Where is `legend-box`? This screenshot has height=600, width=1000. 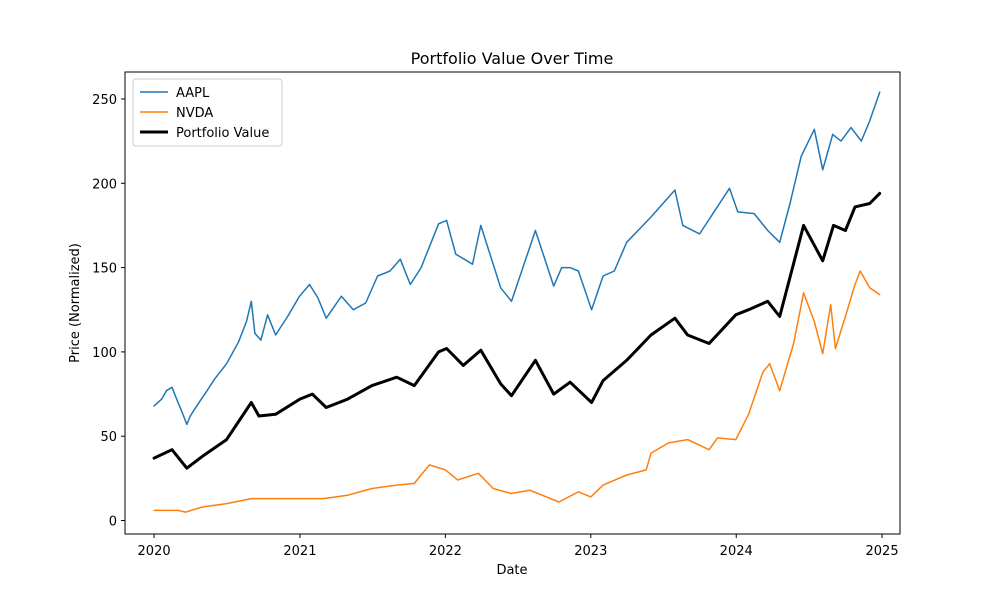 legend-box is located at coordinates (207, 112).